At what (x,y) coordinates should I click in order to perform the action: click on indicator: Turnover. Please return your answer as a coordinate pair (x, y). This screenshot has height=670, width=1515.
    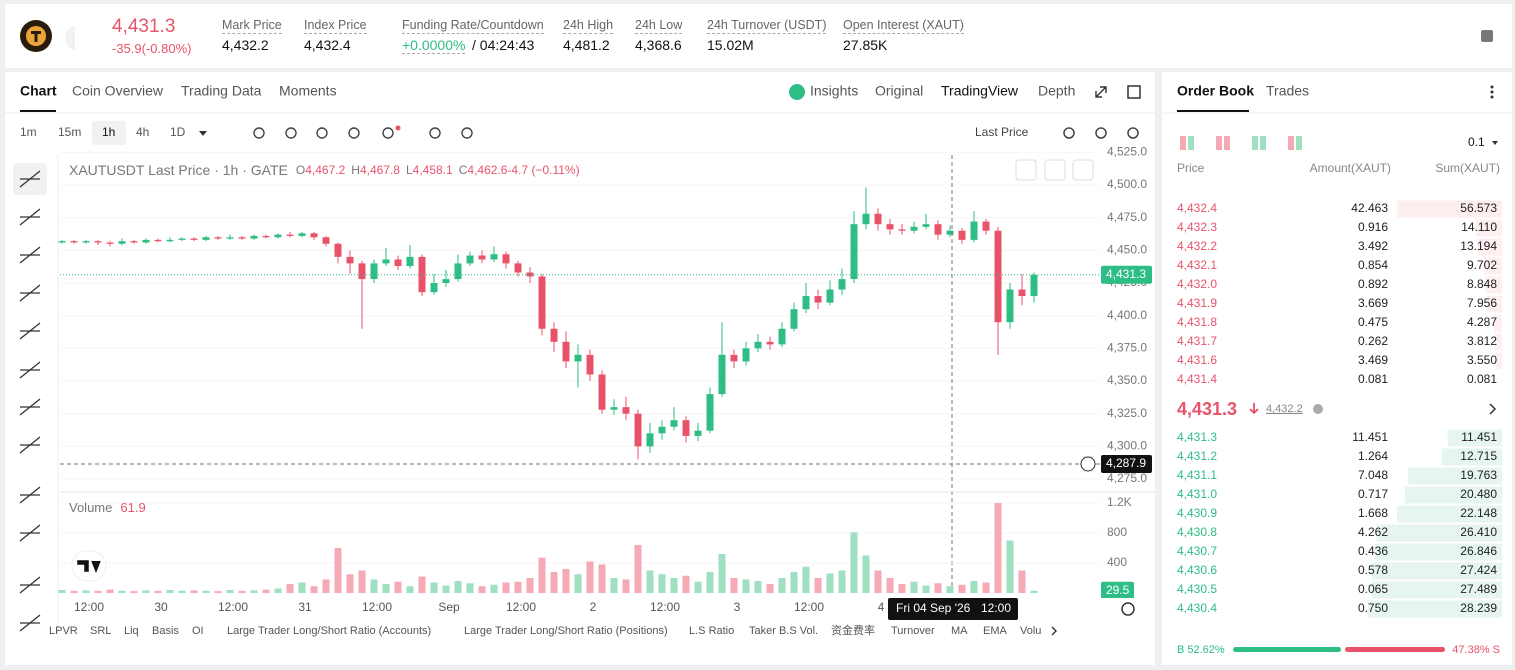
    Looking at the image, I should click on (913, 631).